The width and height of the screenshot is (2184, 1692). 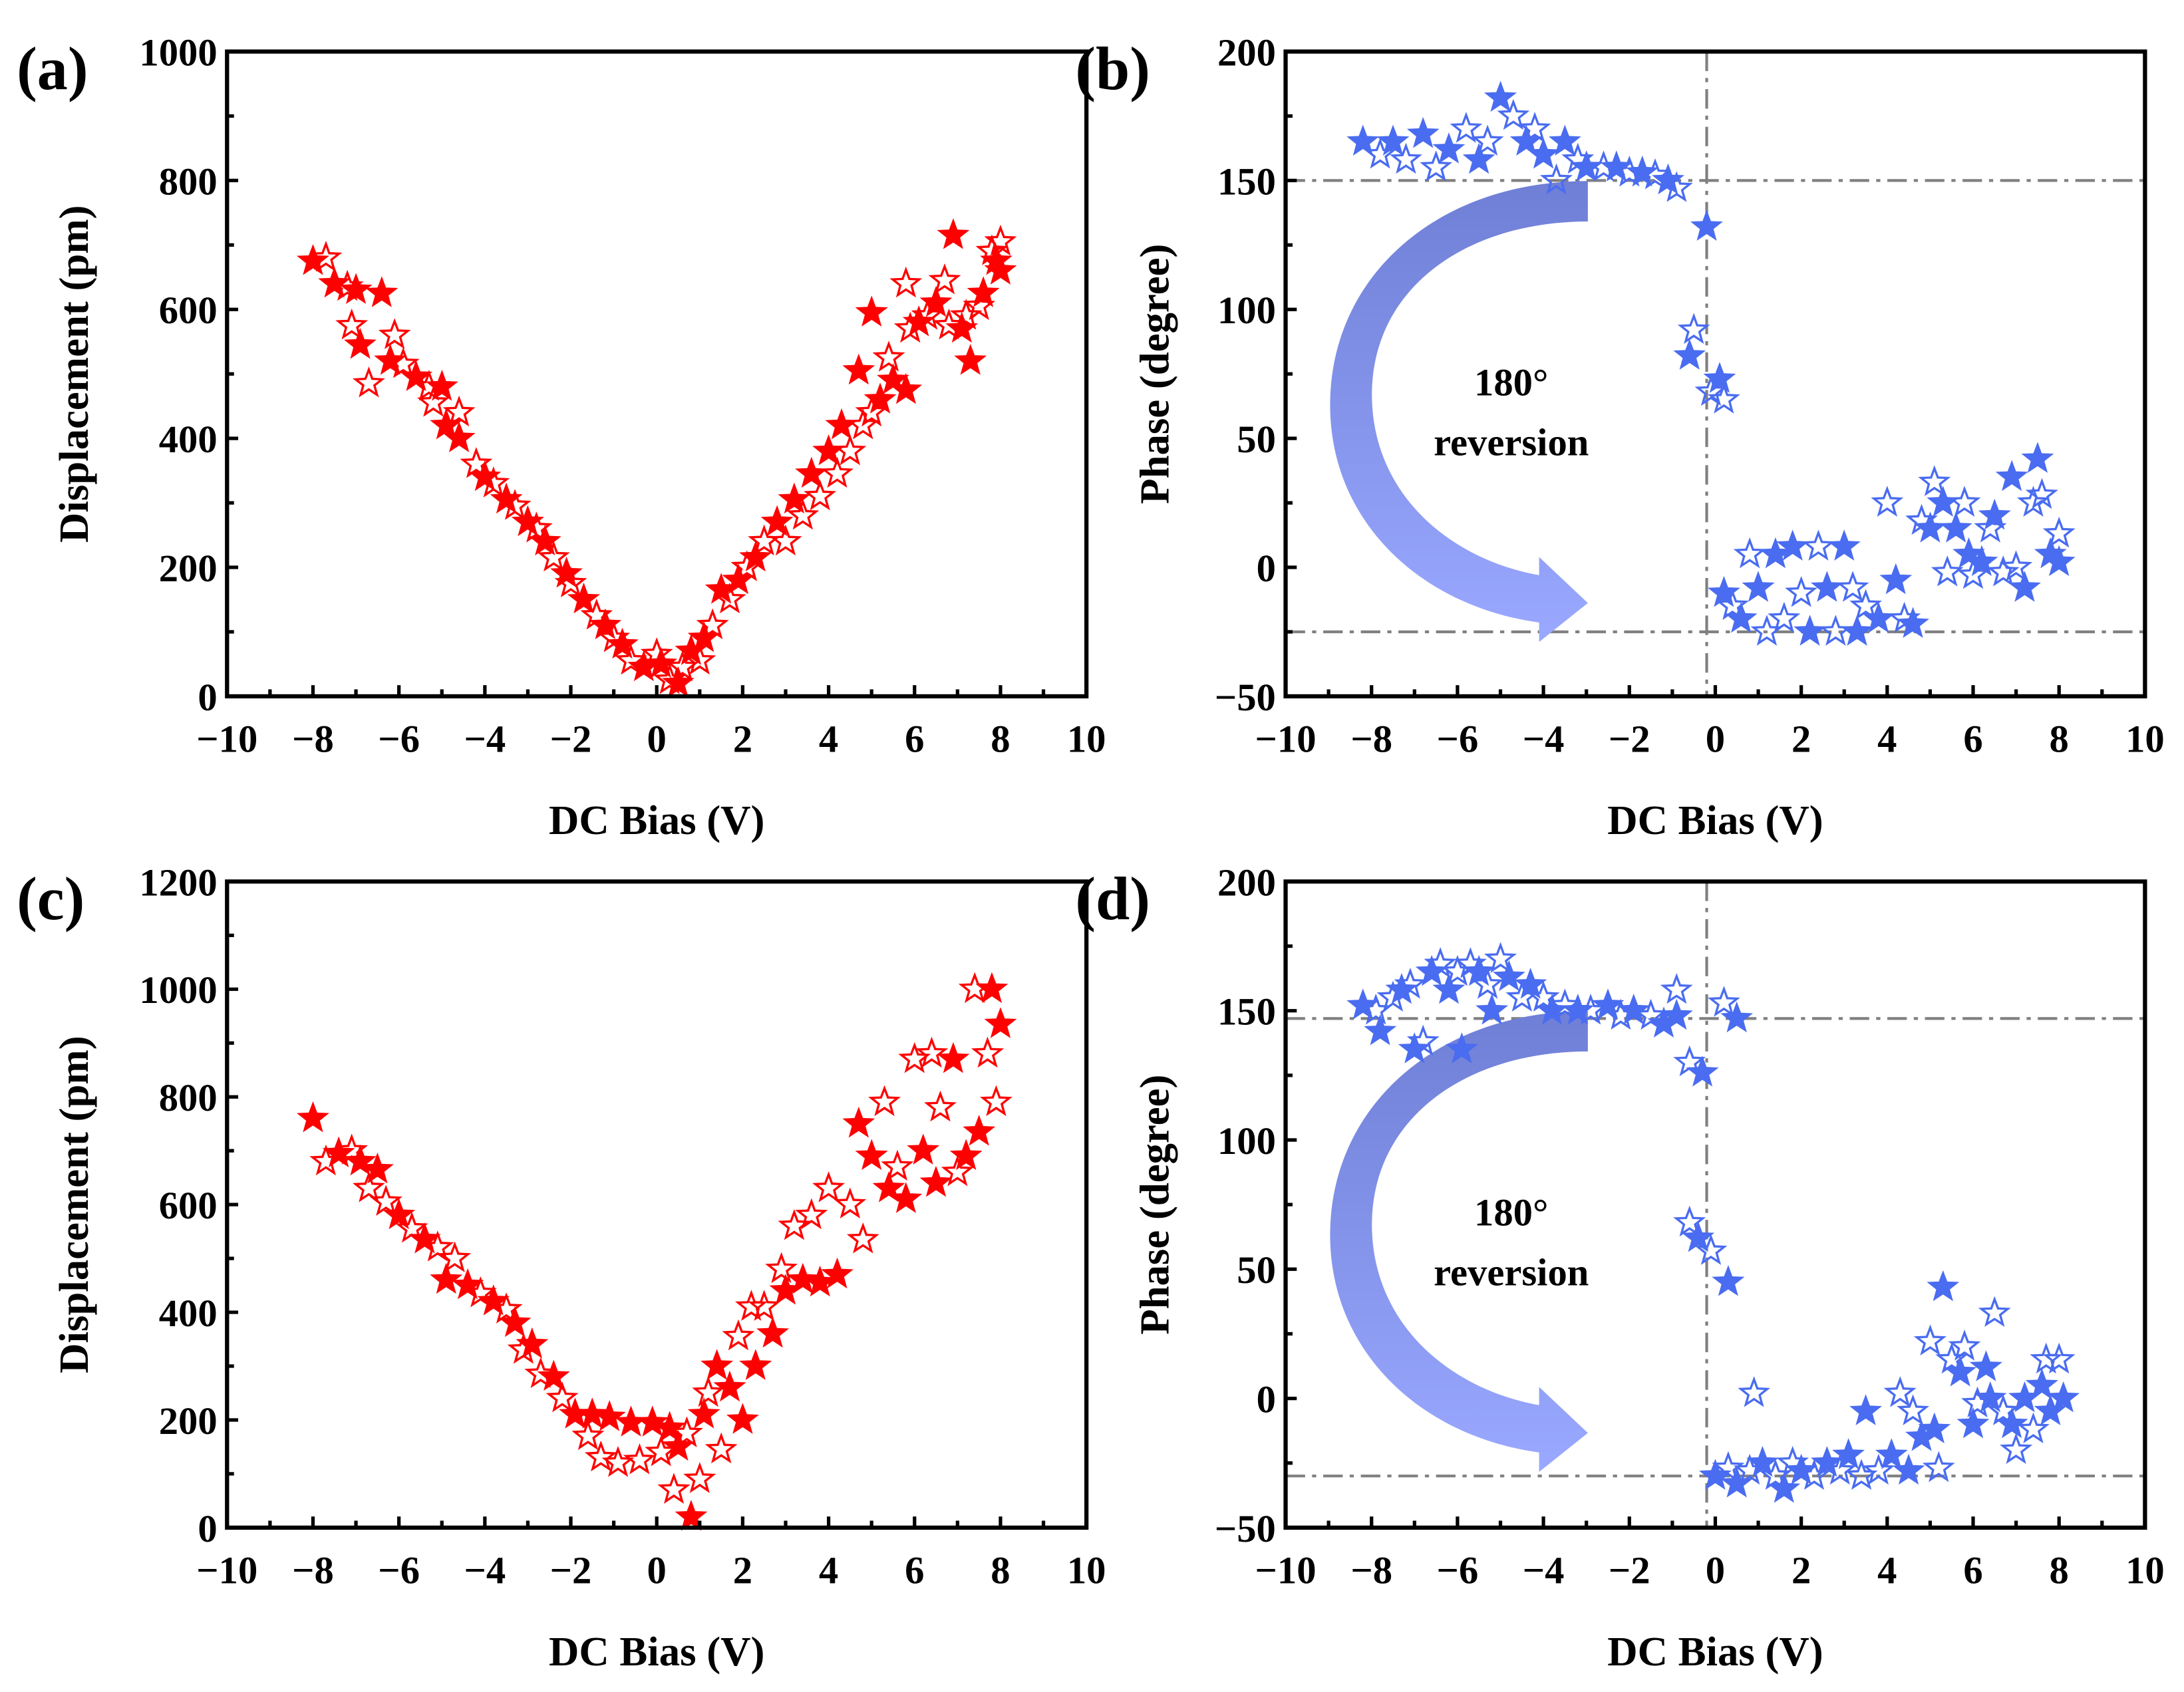 I want to click on x-tick-label: −2, so click(x=571, y=739).